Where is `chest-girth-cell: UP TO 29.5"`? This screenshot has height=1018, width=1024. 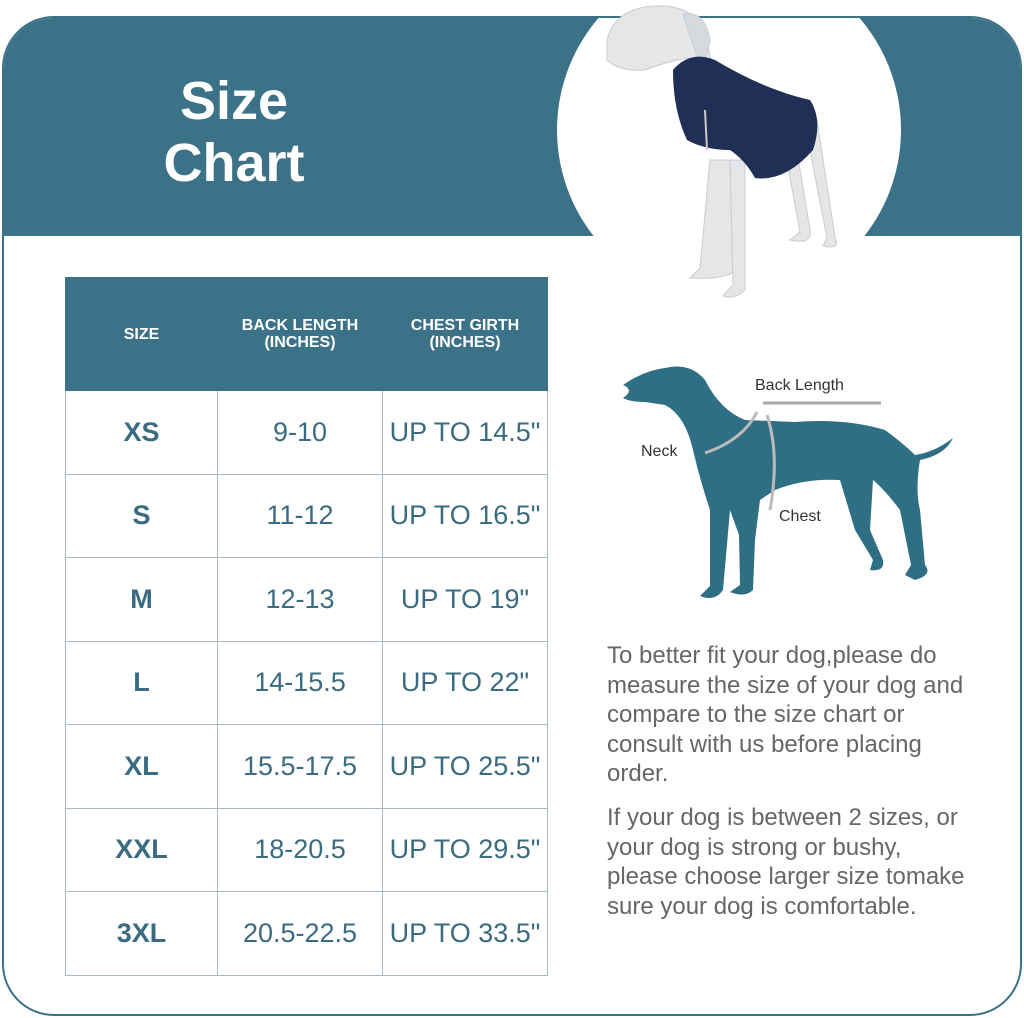 chest-girth-cell: UP TO 29.5" is located at coordinates (465, 849).